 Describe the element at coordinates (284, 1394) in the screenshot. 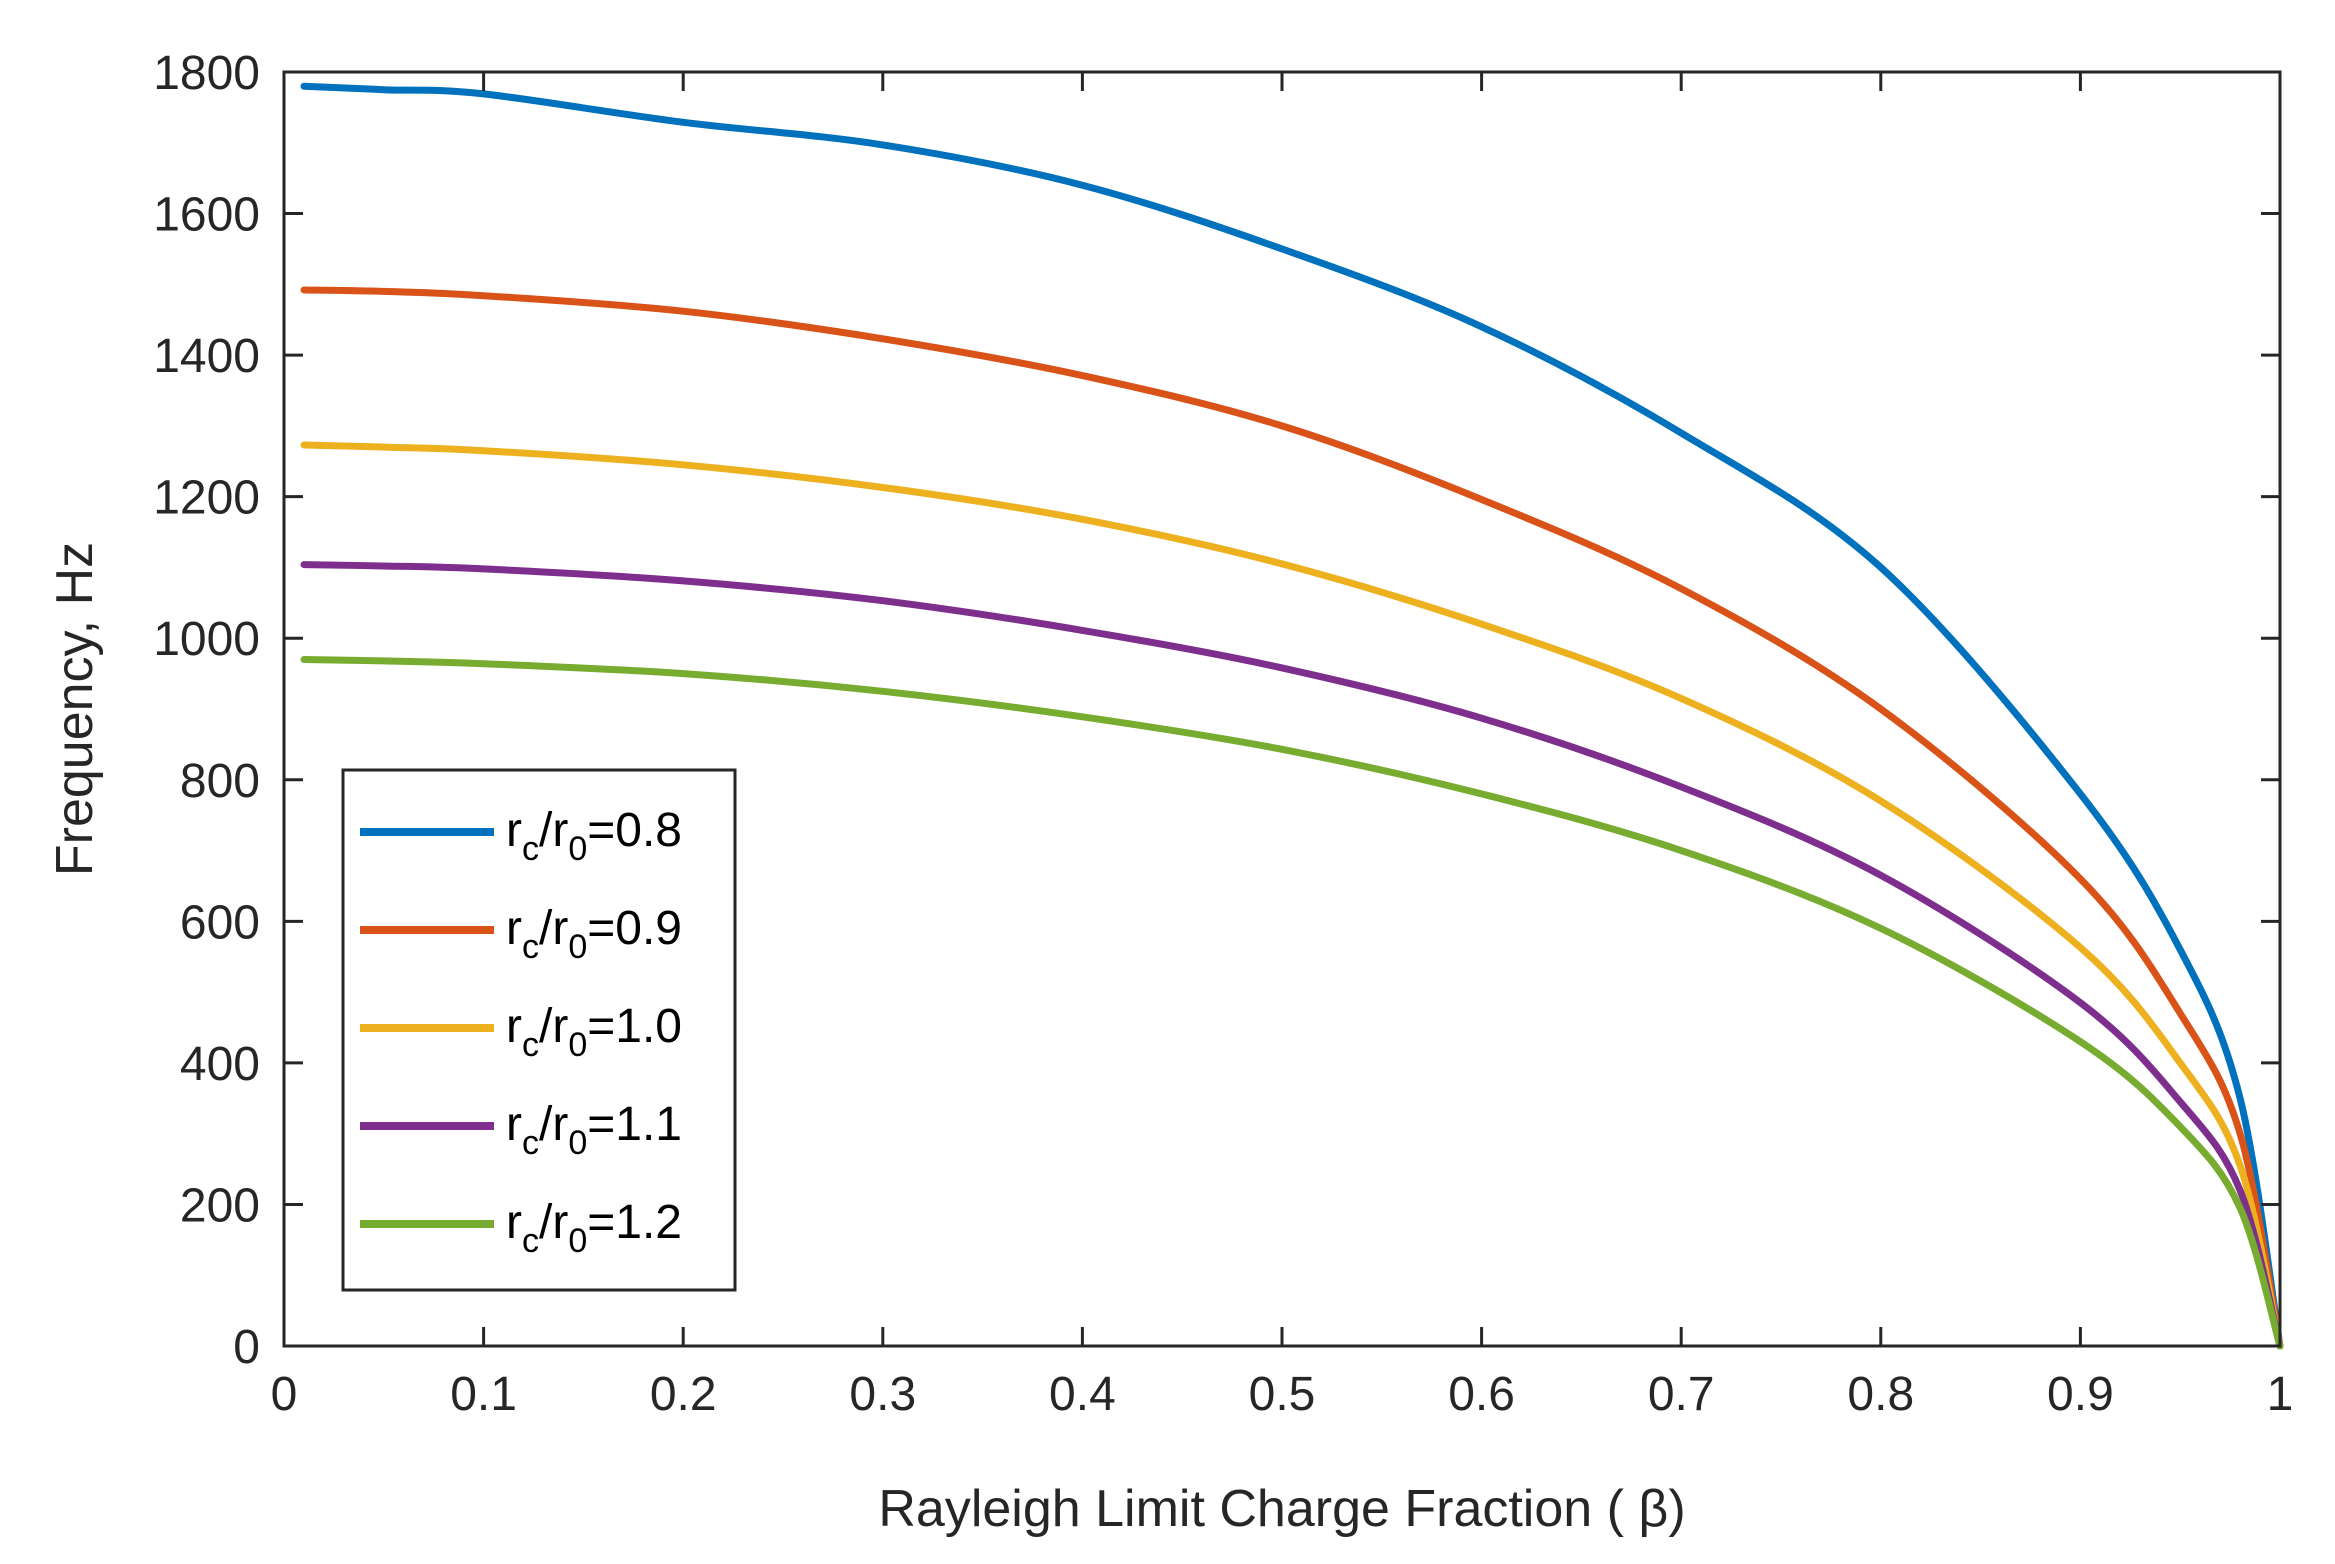

I see `x-tick-label: 0` at that location.